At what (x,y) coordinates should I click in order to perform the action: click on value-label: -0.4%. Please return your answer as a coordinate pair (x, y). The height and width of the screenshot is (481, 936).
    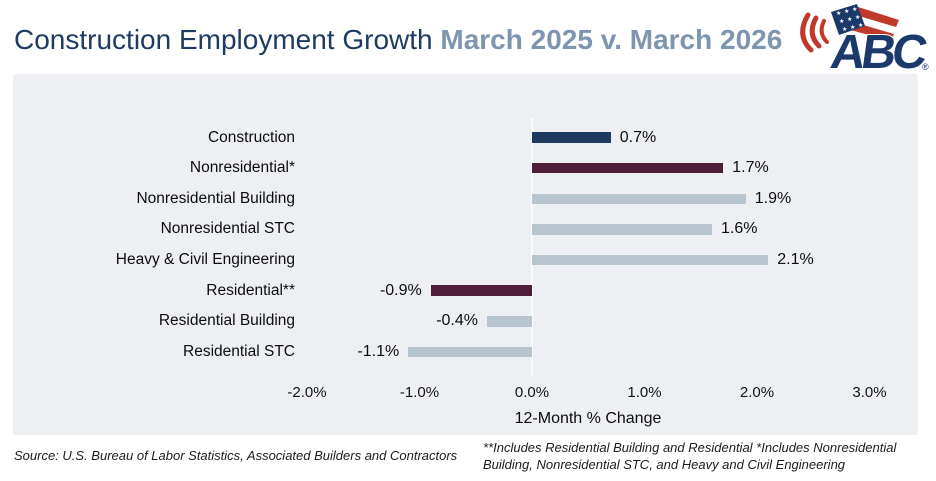
    Looking at the image, I should click on (457, 321).